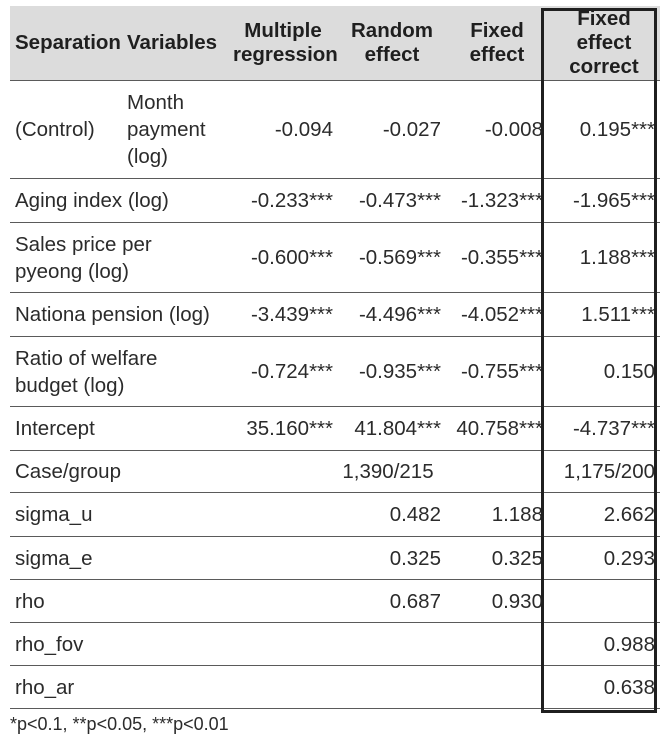 The width and height of the screenshot is (670, 746). I want to click on row-label: rho_ar, so click(119, 687).